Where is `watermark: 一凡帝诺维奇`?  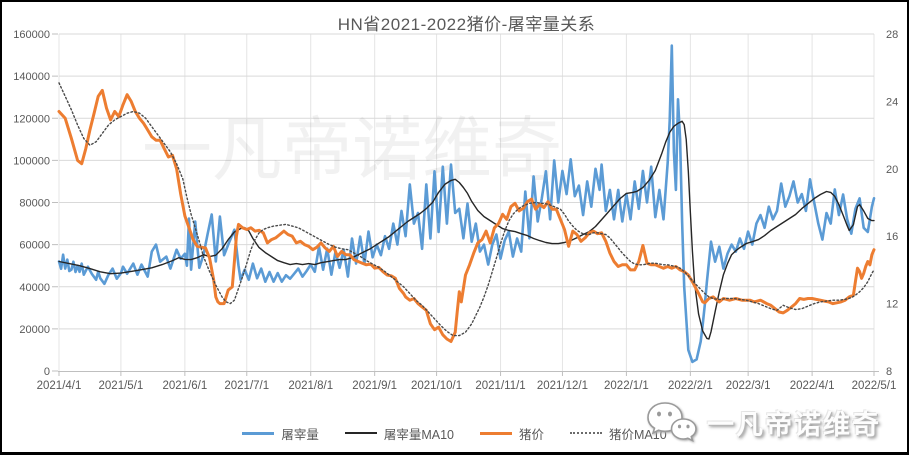
watermark: 一凡帝诺维奇 is located at coordinates (352, 150).